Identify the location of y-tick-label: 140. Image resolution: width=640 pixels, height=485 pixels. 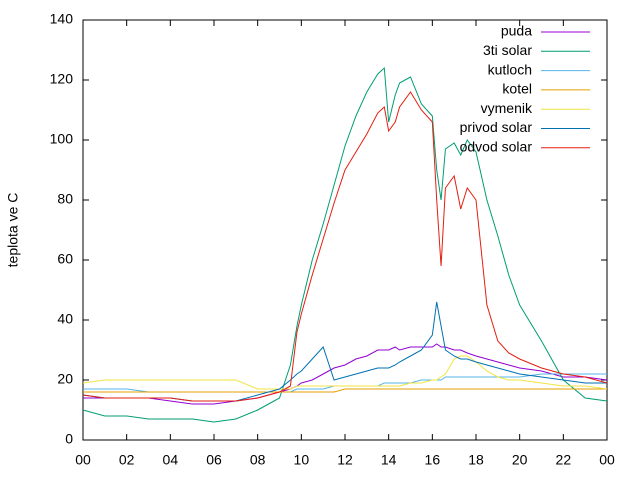
(62, 19).